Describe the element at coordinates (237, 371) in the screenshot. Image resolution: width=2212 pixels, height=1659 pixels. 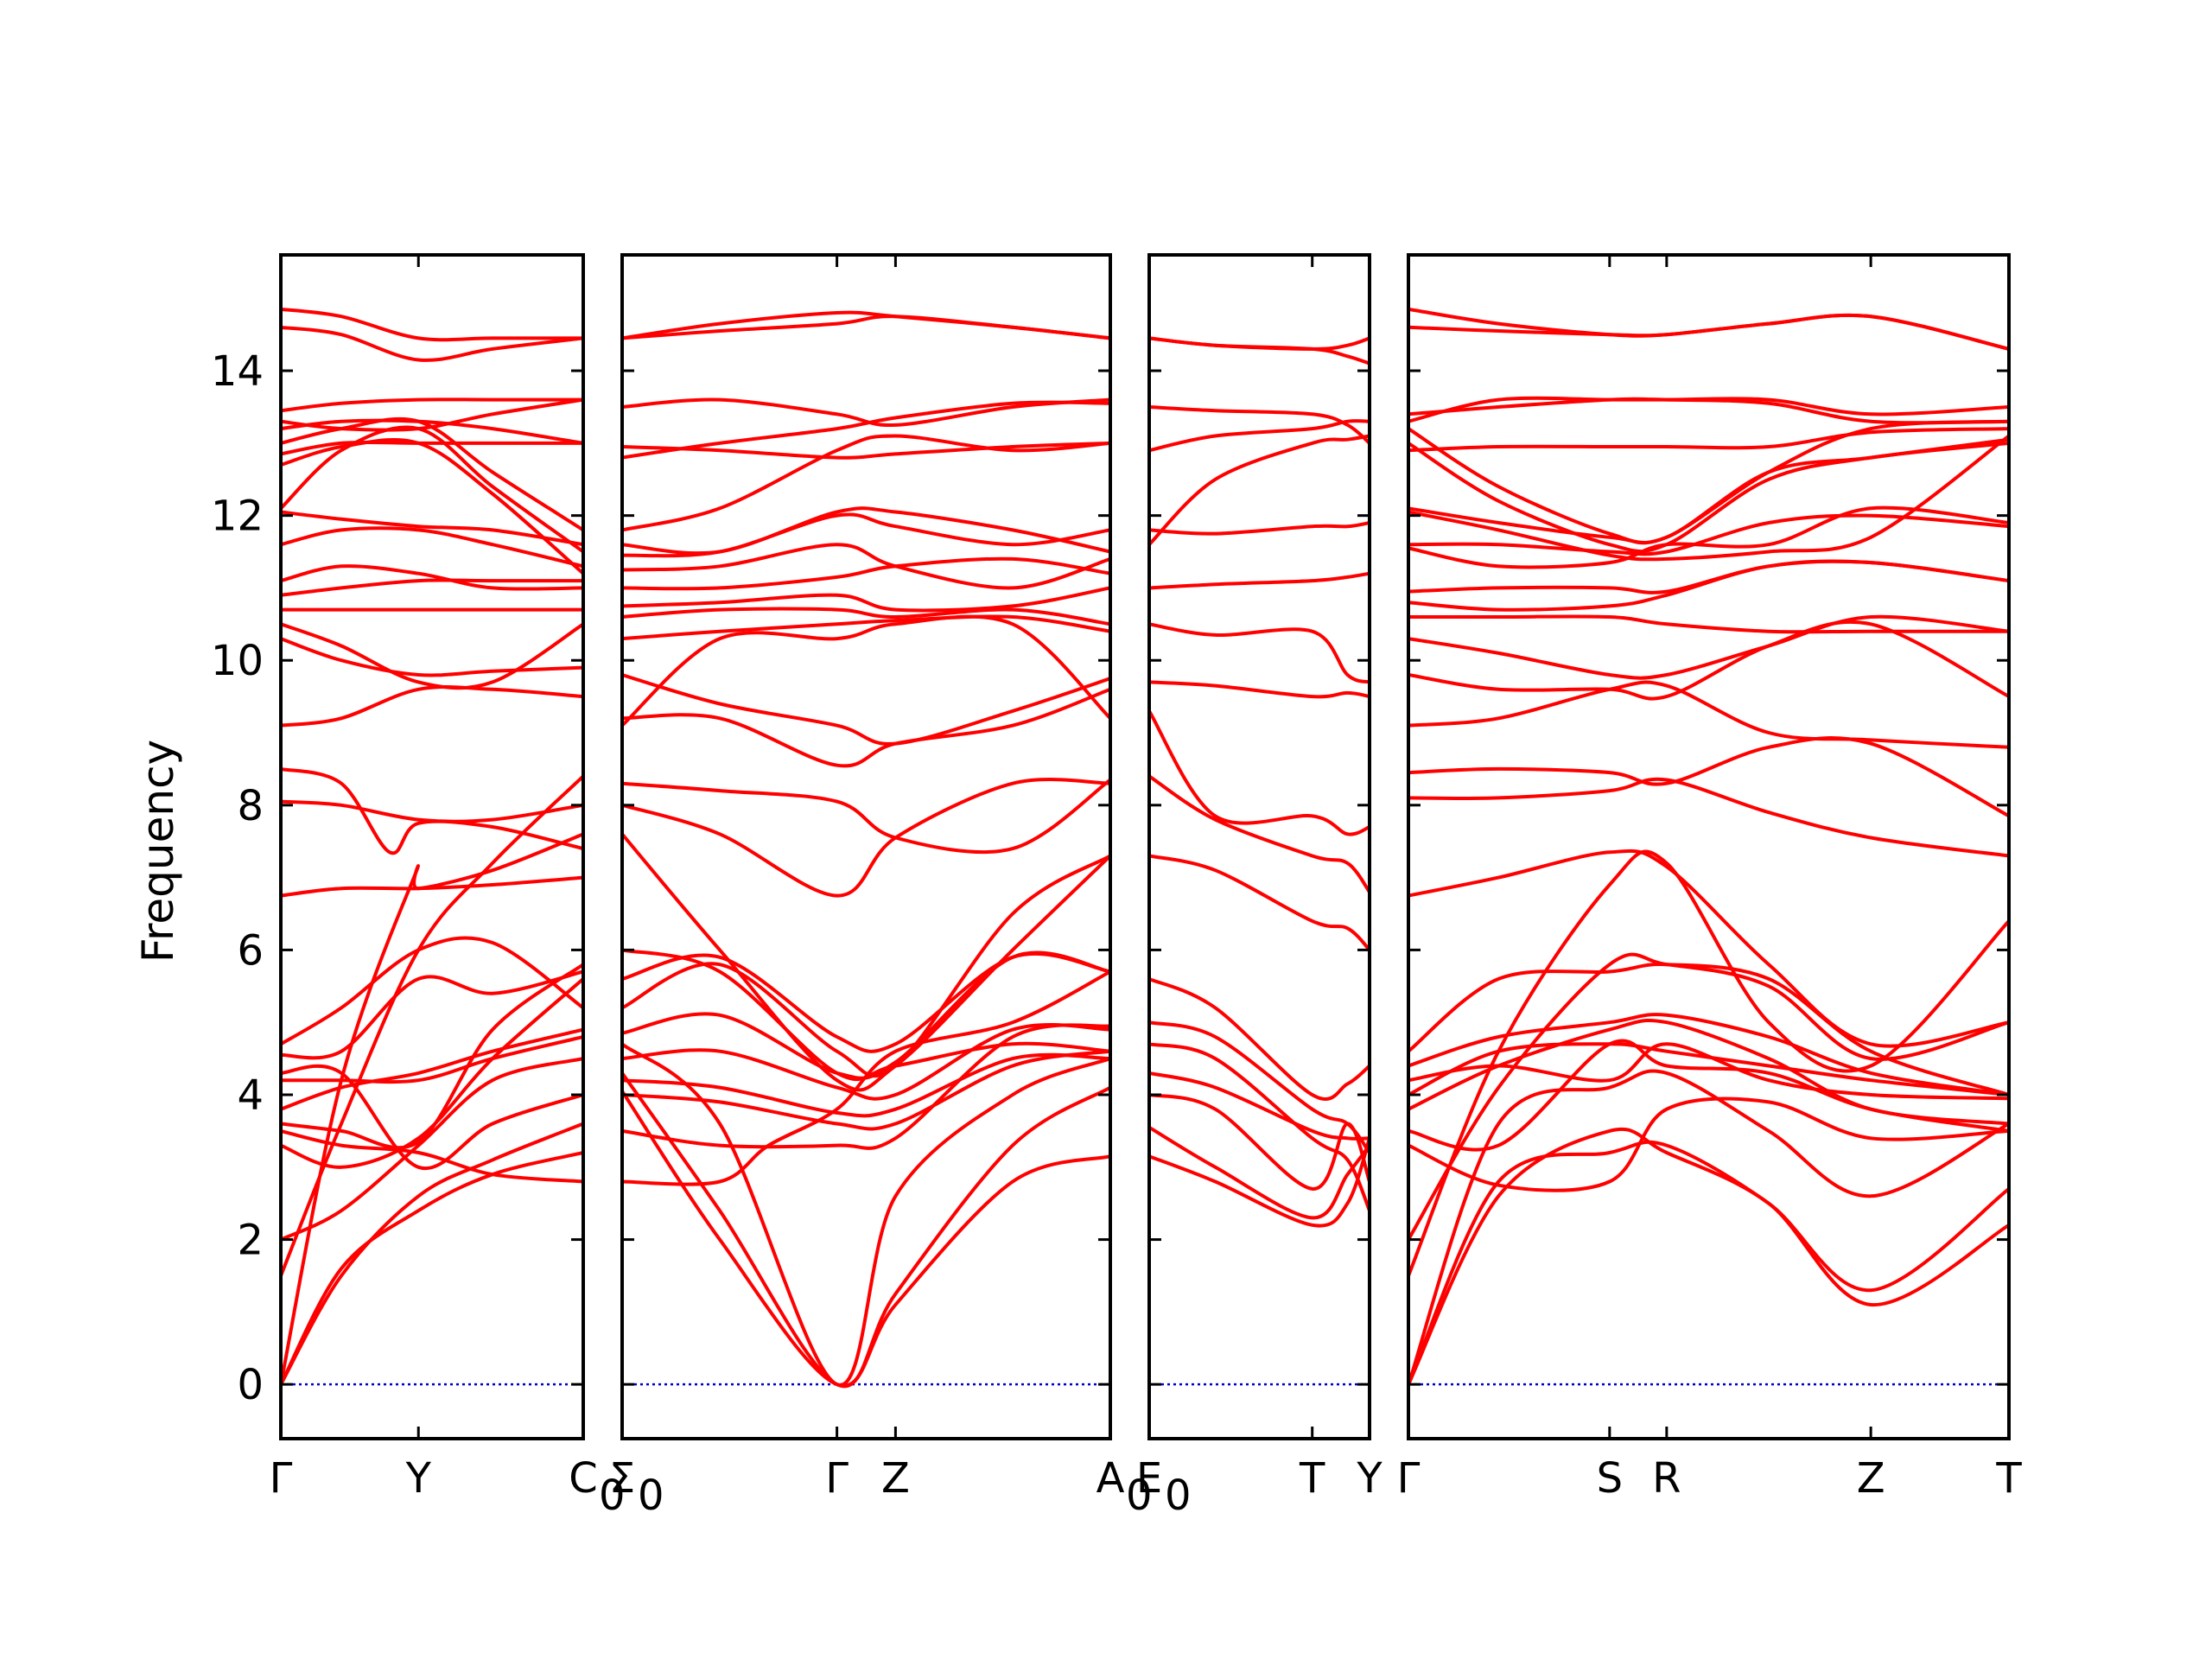
I see `y-tick-label: 14` at that location.